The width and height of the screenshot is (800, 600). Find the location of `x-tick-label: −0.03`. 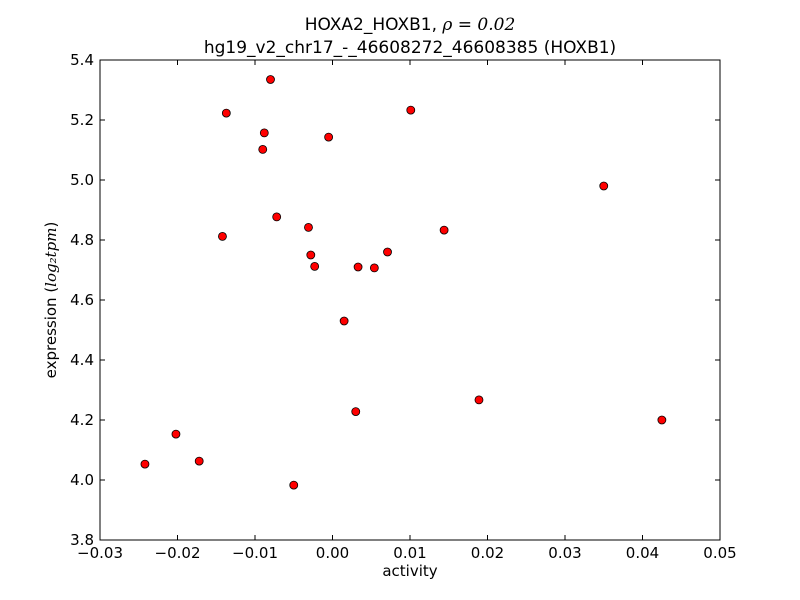

x-tick-label: −0.03 is located at coordinates (100, 553).